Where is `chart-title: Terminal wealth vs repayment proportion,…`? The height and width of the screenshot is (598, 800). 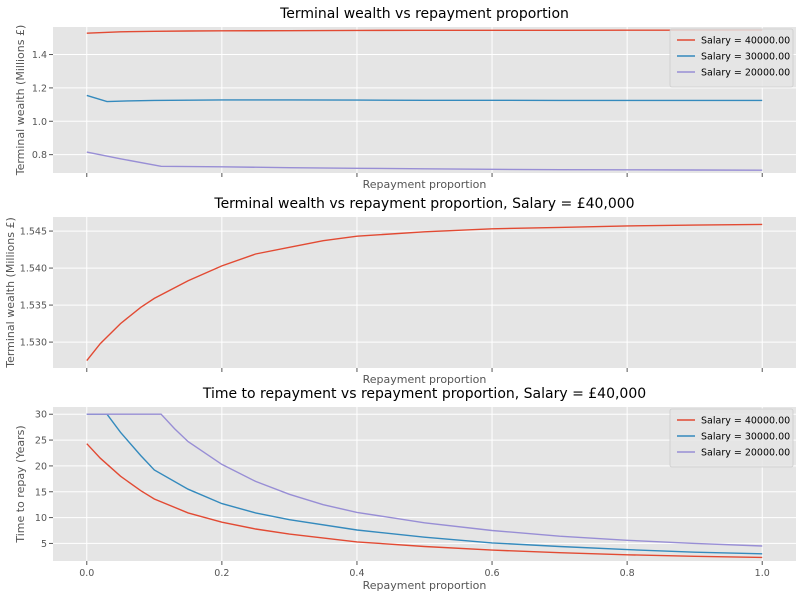 chart-title: Terminal wealth vs repayment proportion,… is located at coordinates (423, 204).